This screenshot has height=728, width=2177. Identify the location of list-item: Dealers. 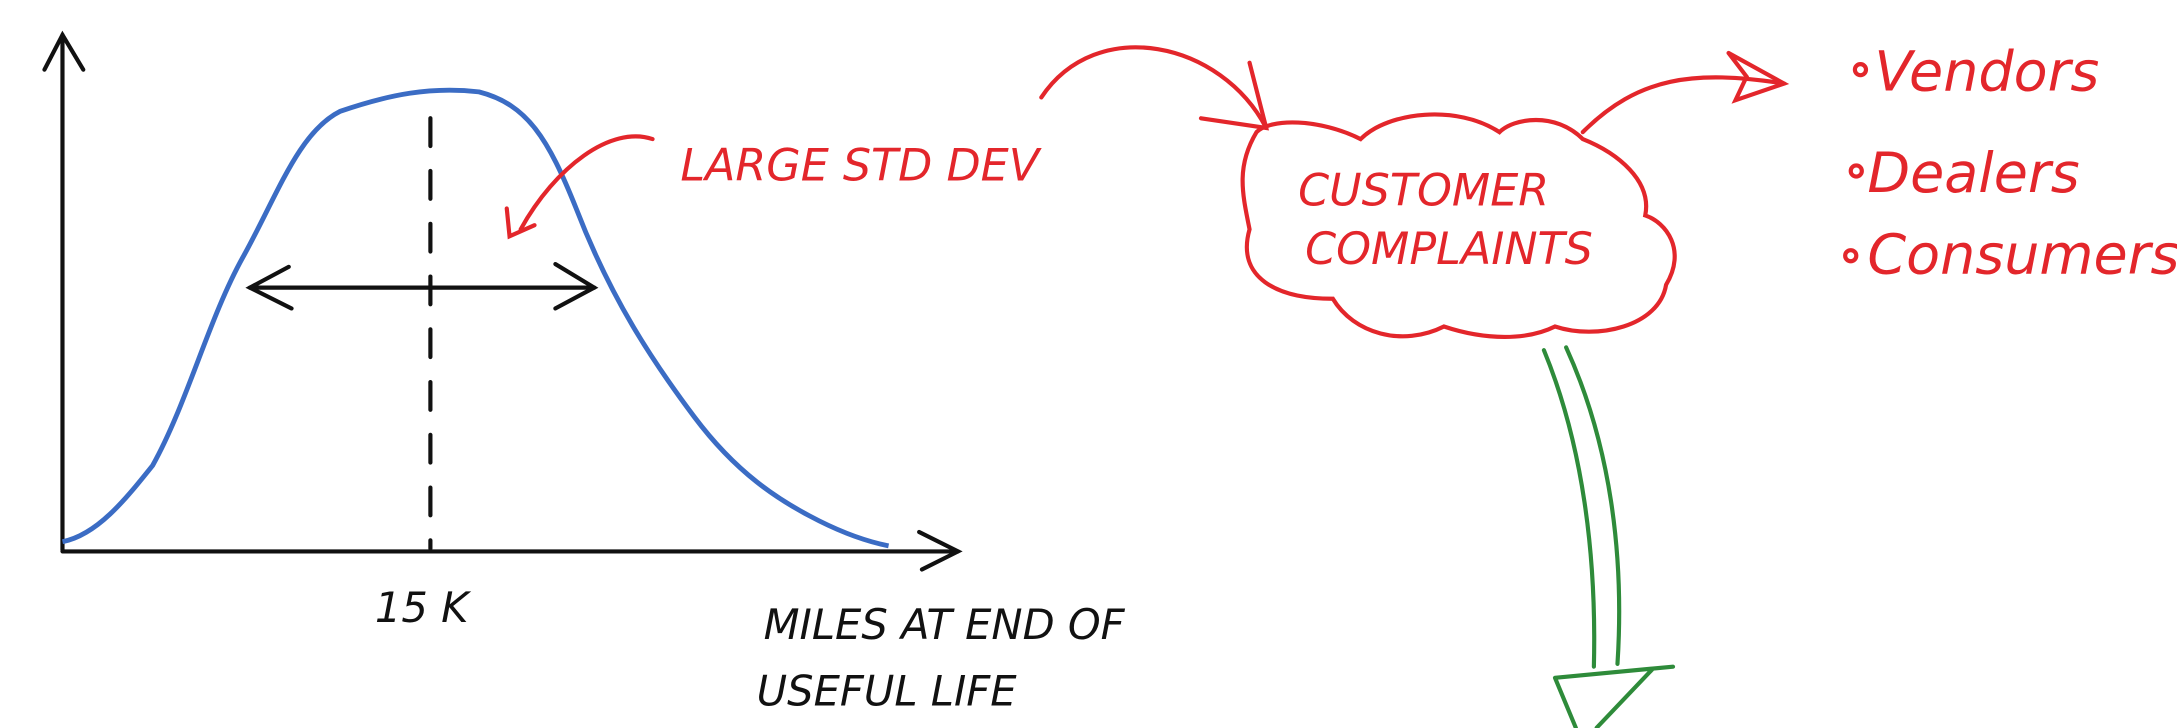
(1973, 173).